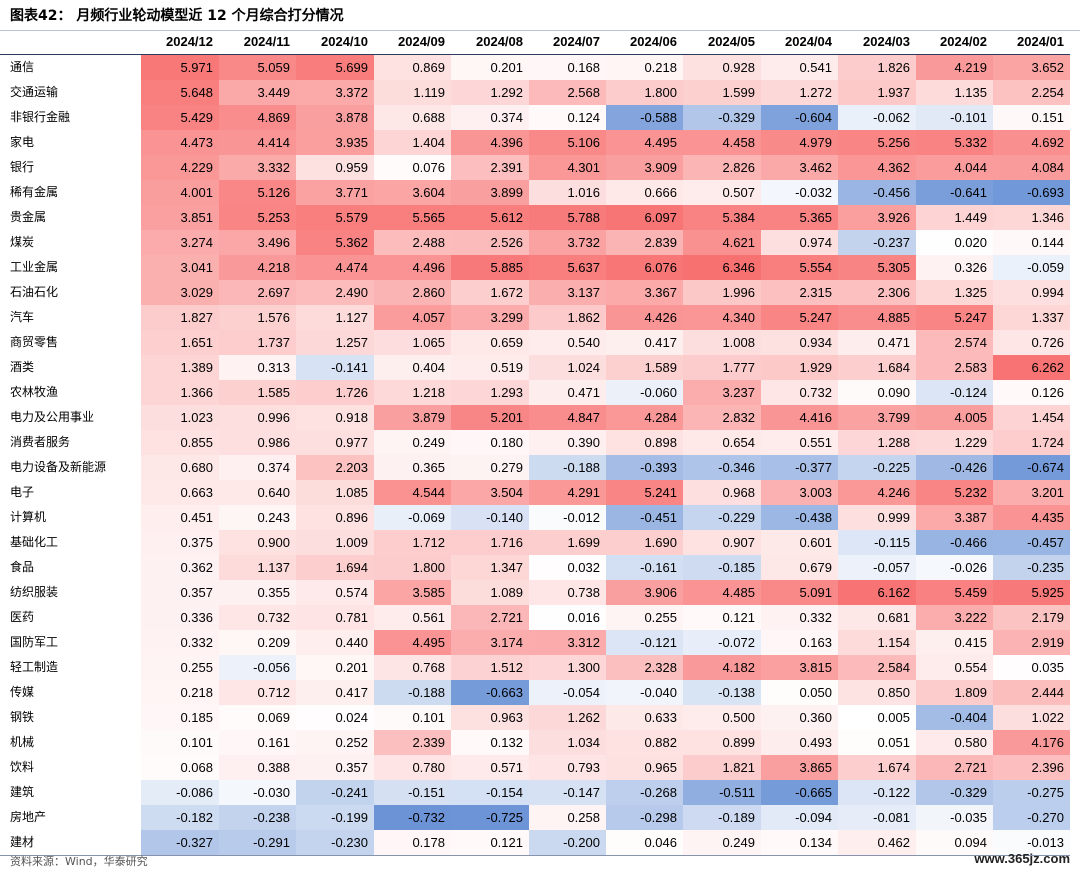 Image resolution: width=1080 pixels, height=875 pixels. I want to click on heat-cell: 3.237, so click(722, 392).